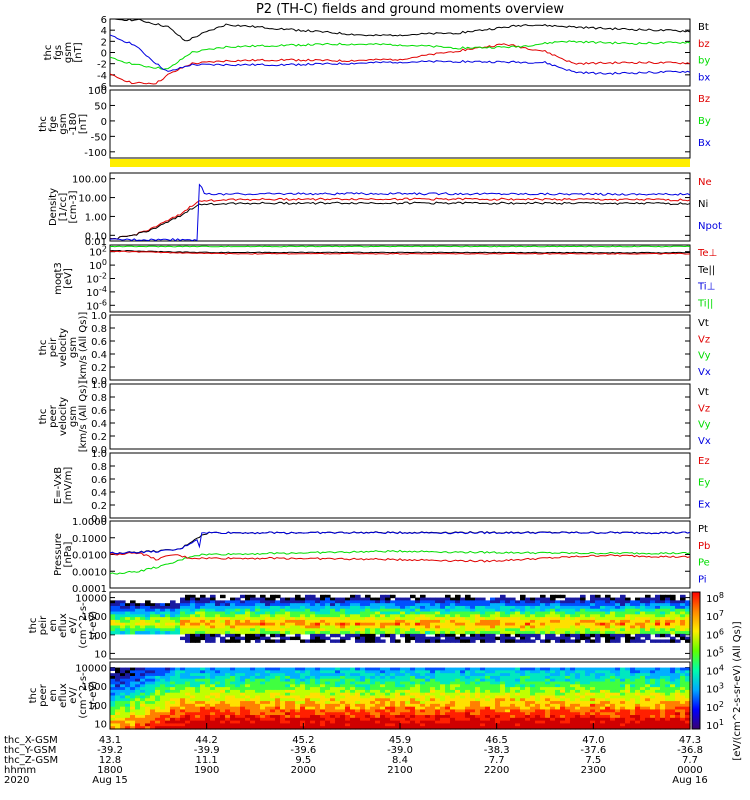  I want to click on colorbar-tick: 10⁷, so click(715, 616).